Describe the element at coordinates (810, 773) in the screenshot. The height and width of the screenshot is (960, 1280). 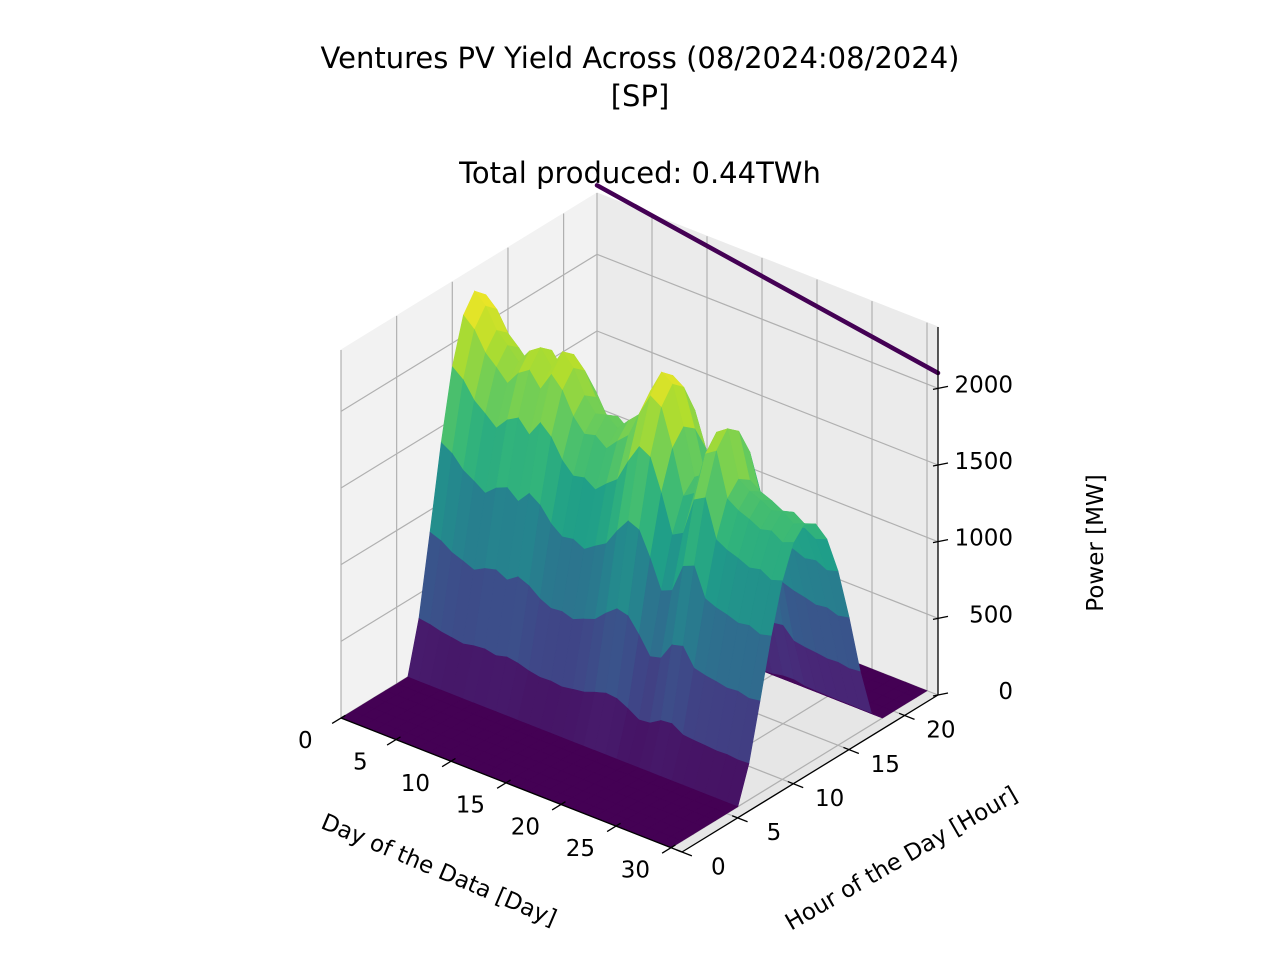
I see `y-axis-line` at that location.